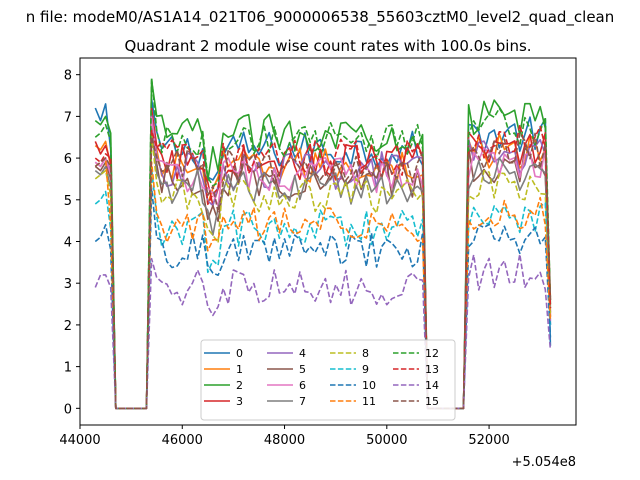  What do you see at coordinates (432, 401) in the screenshot?
I see `legend-label-15: 15` at bounding box center [432, 401].